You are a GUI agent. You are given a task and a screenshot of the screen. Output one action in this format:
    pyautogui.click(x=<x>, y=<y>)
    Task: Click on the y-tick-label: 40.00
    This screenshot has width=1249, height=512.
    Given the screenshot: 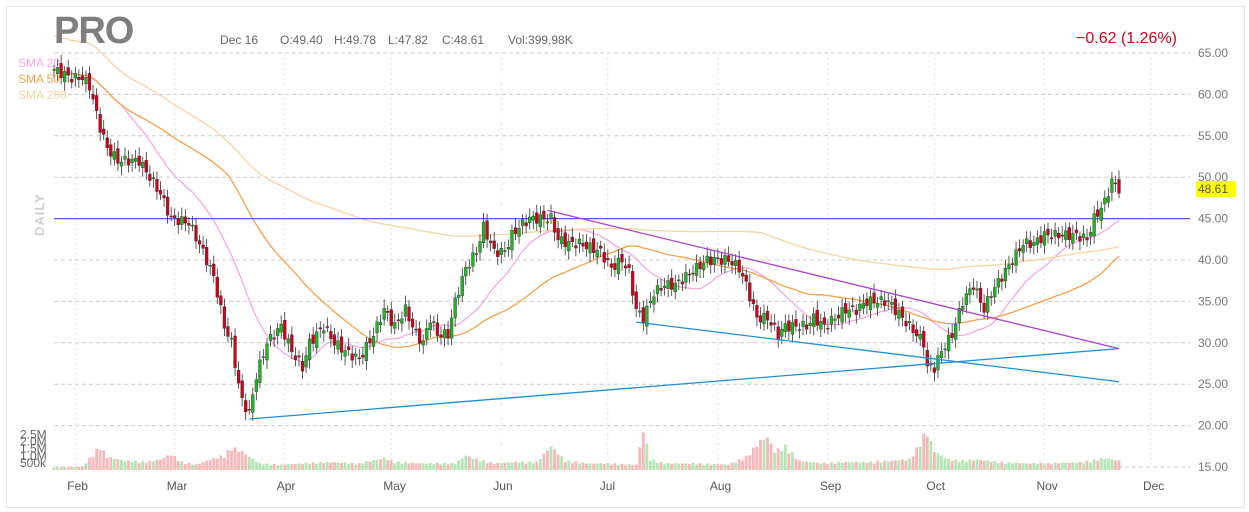 What is the action you would take?
    pyautogui.click(x=1213, y=260)
    